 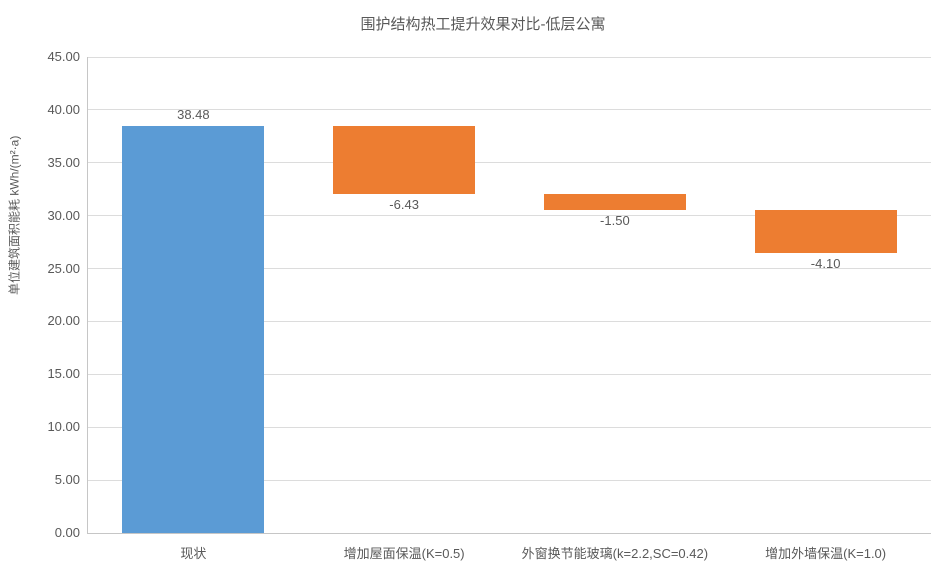 I want to click on y-tick-label: 5.00, so click(x=67, y=480).